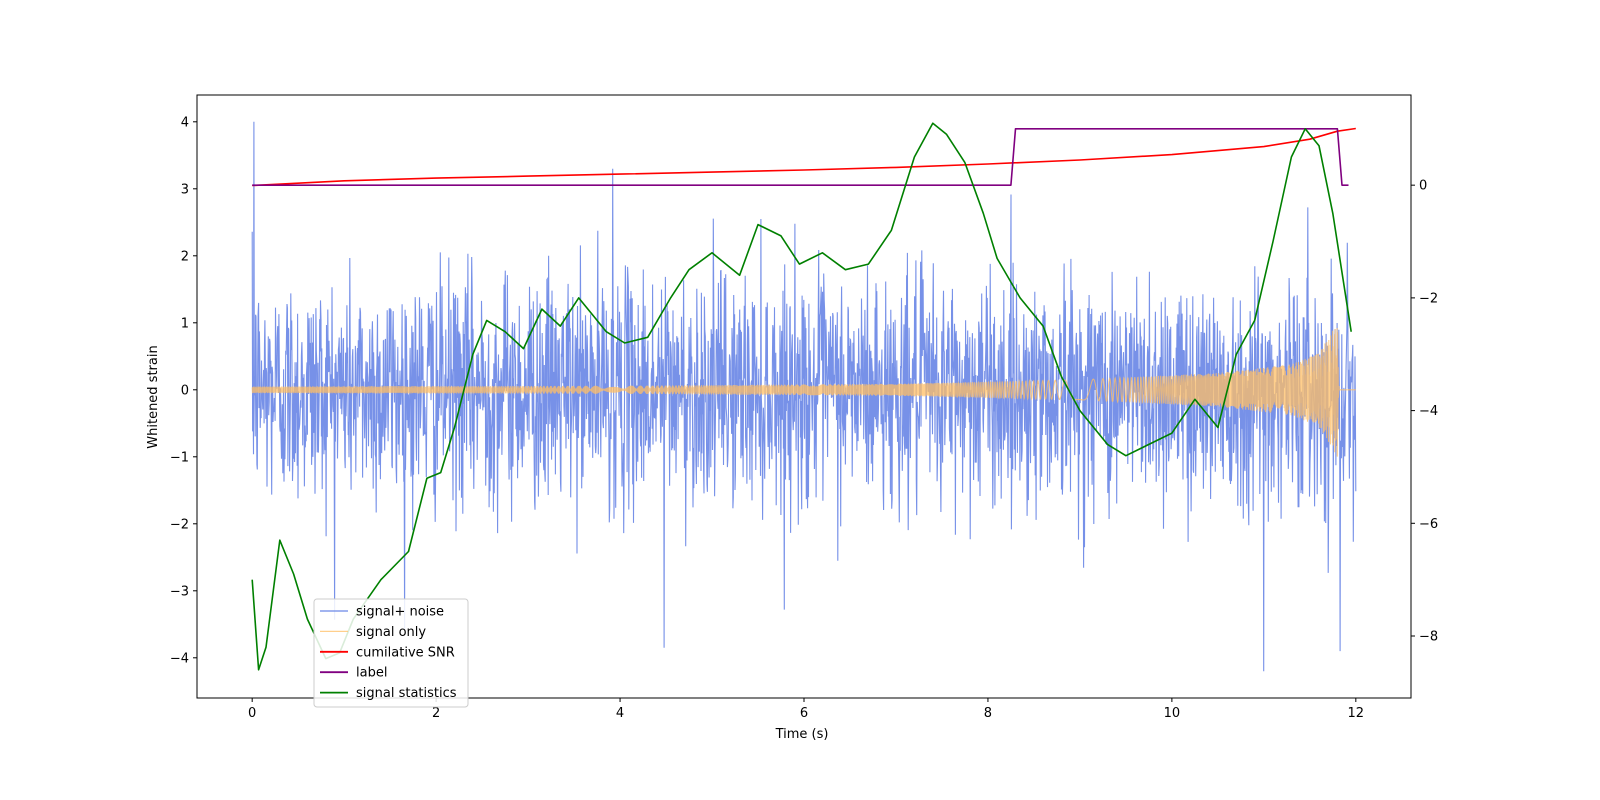 The image size is (1600, 800). Describe the element at coordinates (1356, 713) in the screenshot. I see `x-tick-label: 12` at that location.